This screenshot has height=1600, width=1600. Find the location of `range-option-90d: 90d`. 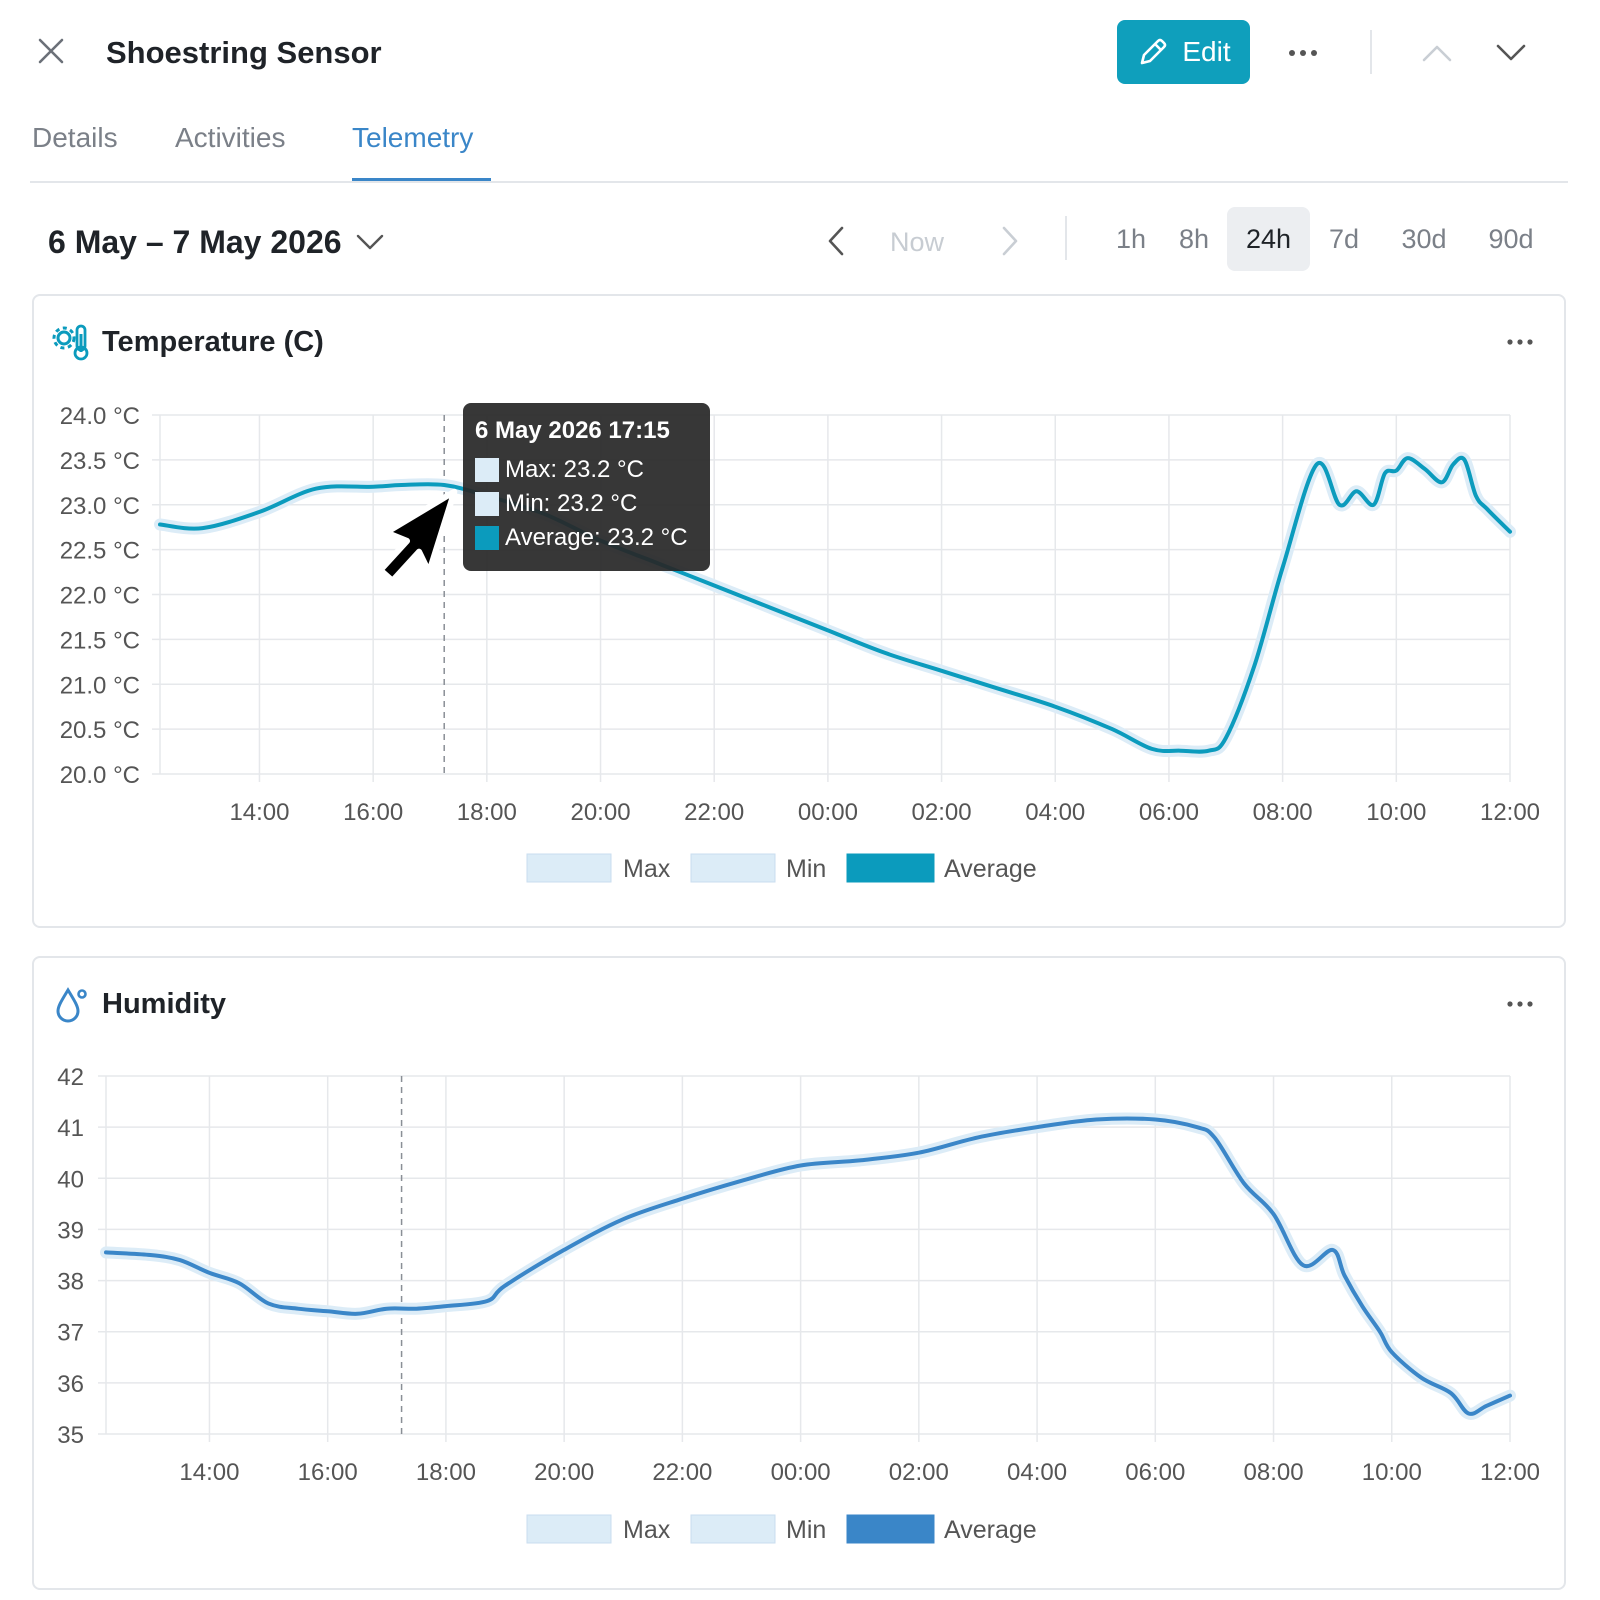

range-option-90d: 90d is located at coordinates (1511, 239).